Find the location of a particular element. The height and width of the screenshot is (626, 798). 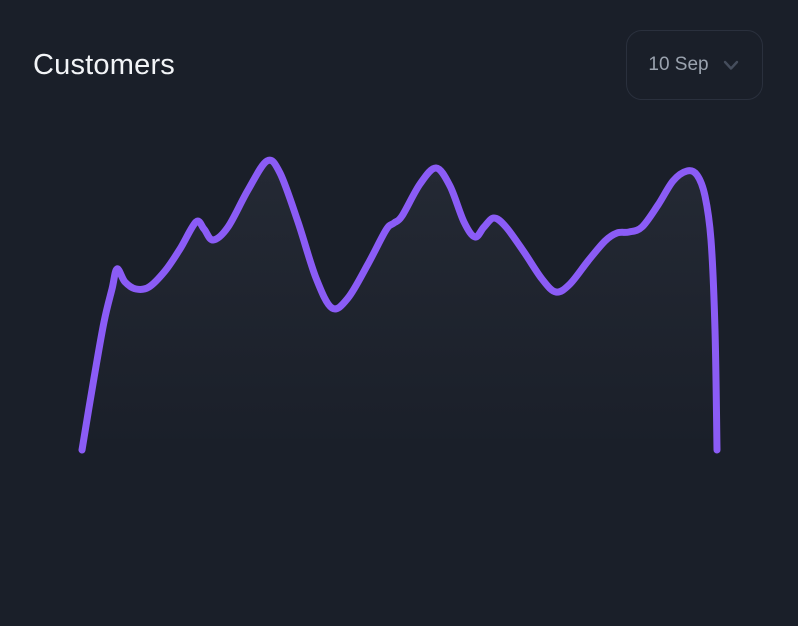

date-filter-button: 10 Sep is located at coordinates (694, 65).